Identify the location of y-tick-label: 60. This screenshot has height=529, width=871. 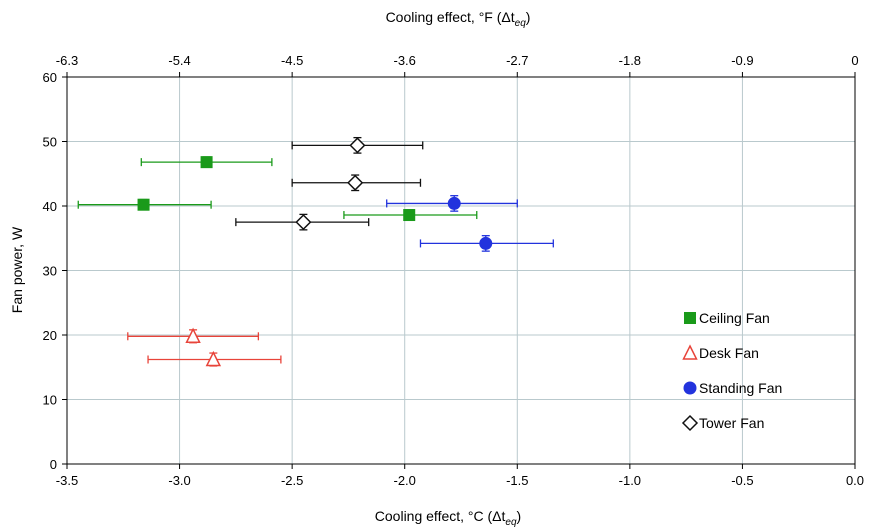
(50, 77).